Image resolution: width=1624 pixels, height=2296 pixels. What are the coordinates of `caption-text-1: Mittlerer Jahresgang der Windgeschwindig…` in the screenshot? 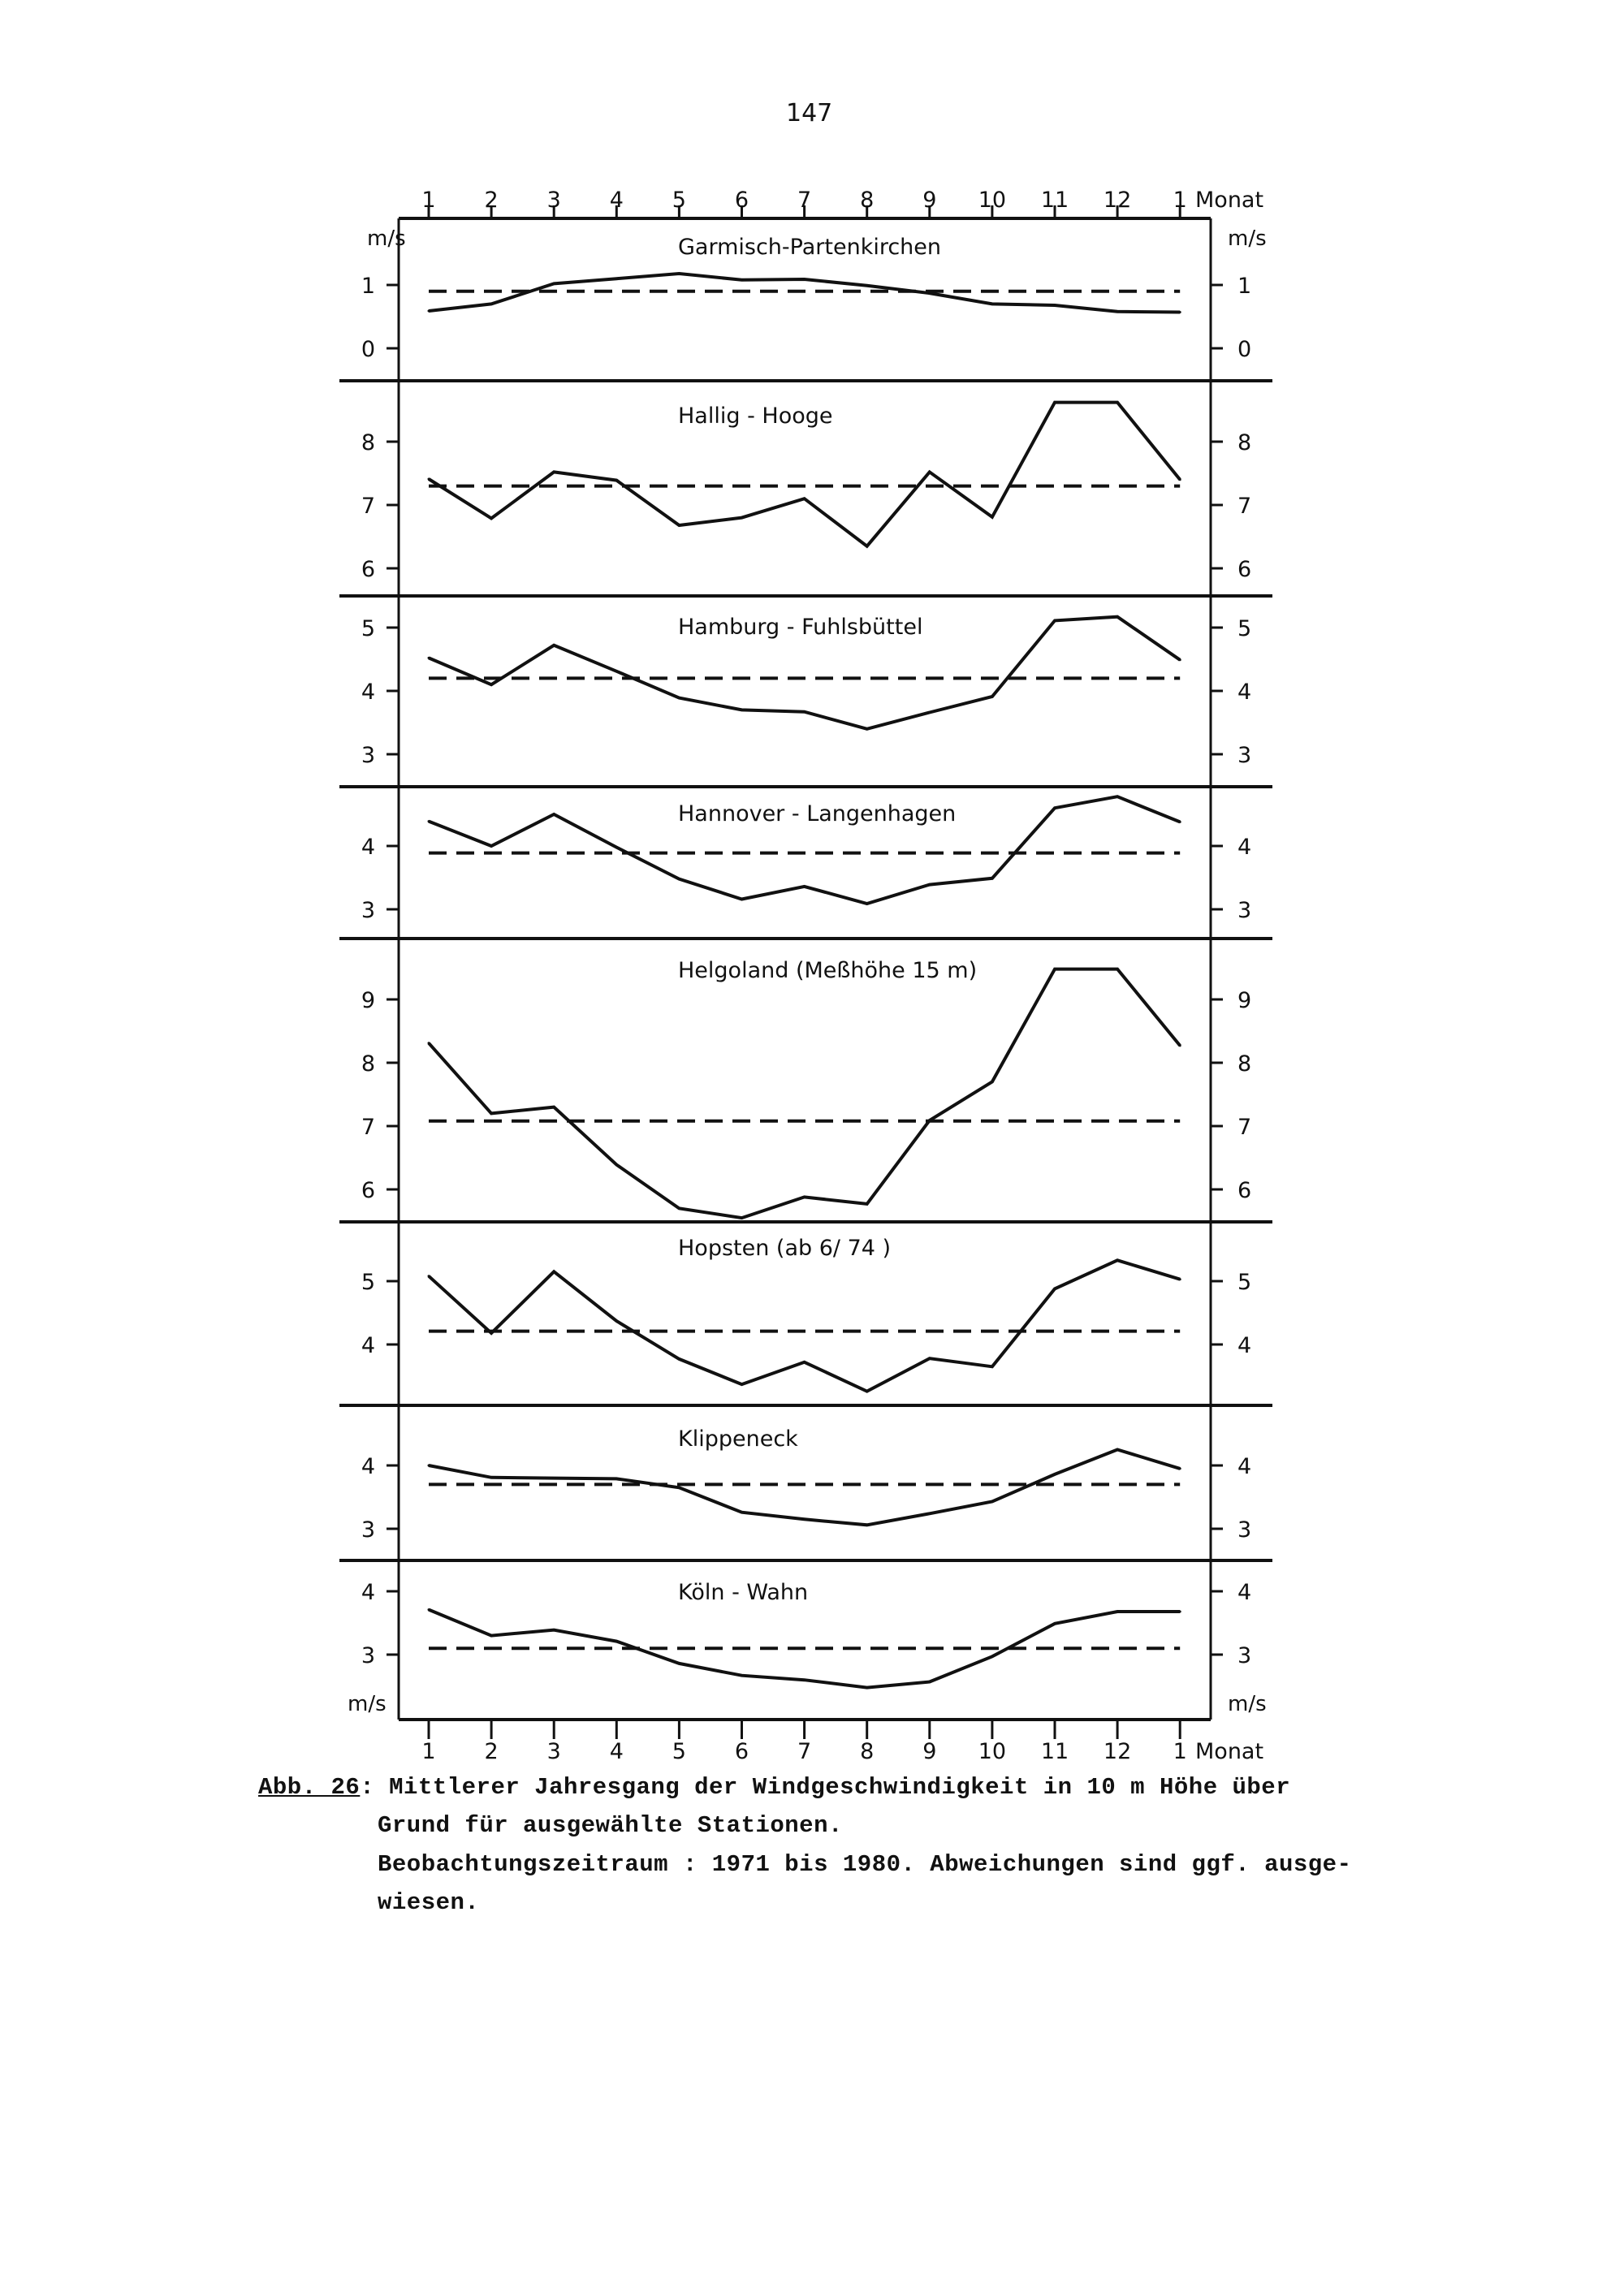 It's located at (840, 1788).